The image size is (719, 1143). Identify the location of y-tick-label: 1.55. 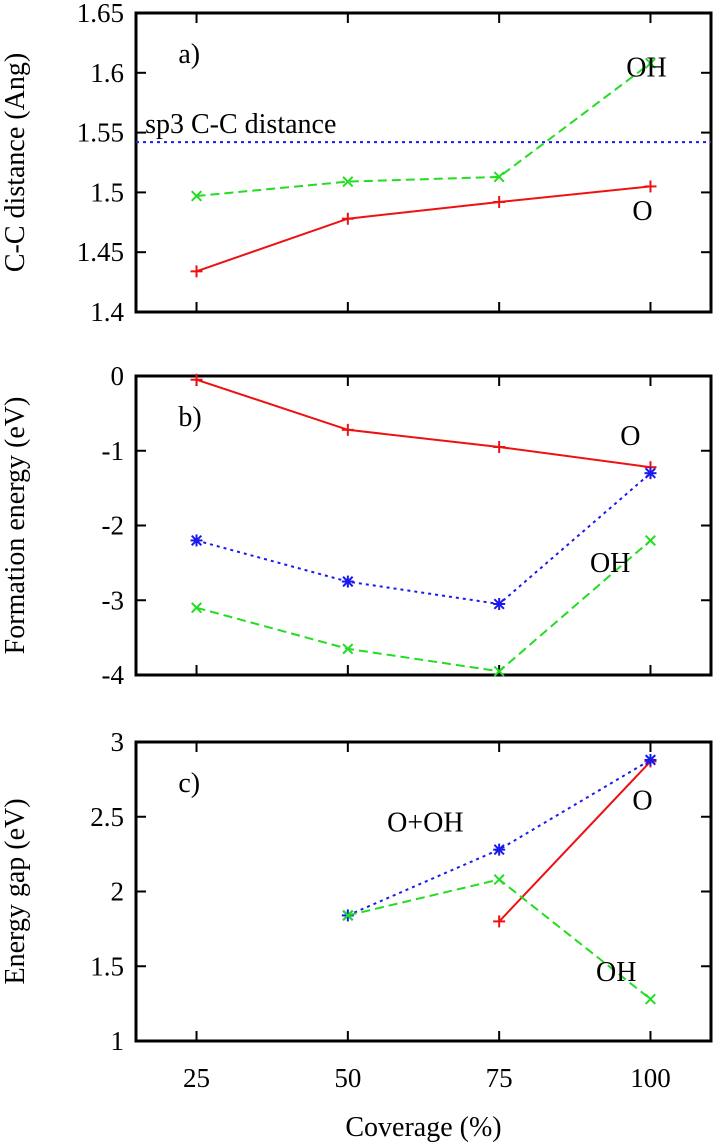
(100, 133).